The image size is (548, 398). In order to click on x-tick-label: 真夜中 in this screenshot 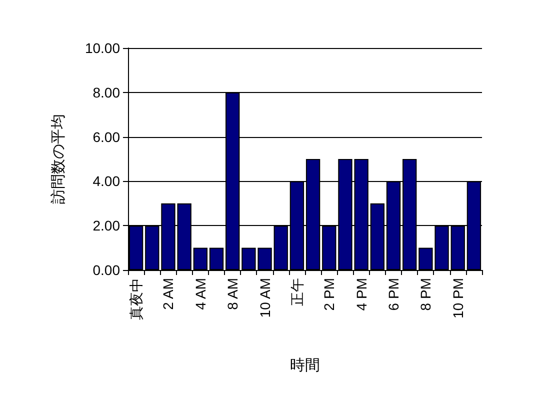, I will do `click(136, 299)`.